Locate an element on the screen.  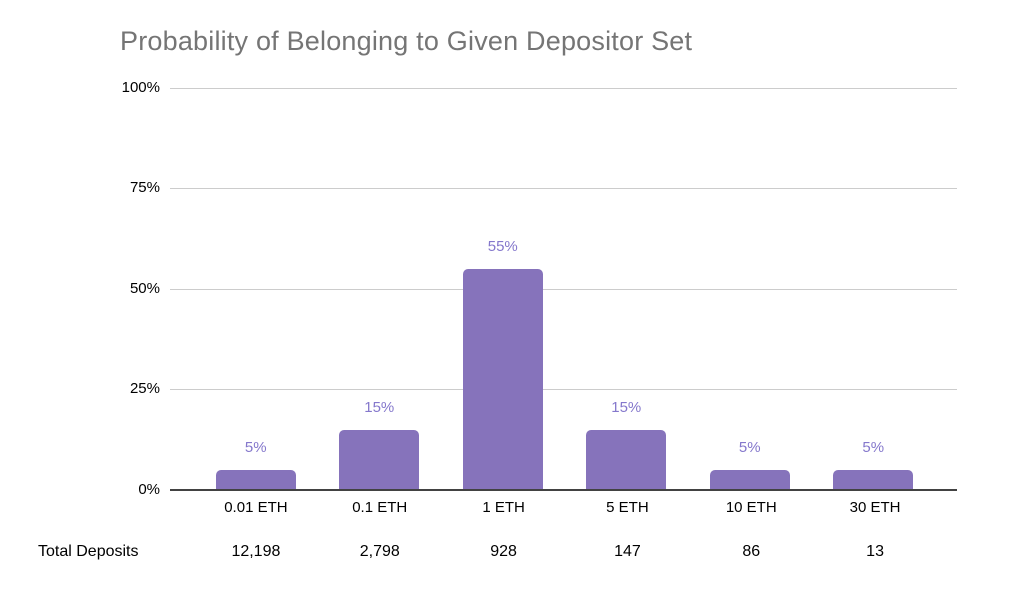
bar-slot-30-eth: 5% is located at coordinates (874, 289).